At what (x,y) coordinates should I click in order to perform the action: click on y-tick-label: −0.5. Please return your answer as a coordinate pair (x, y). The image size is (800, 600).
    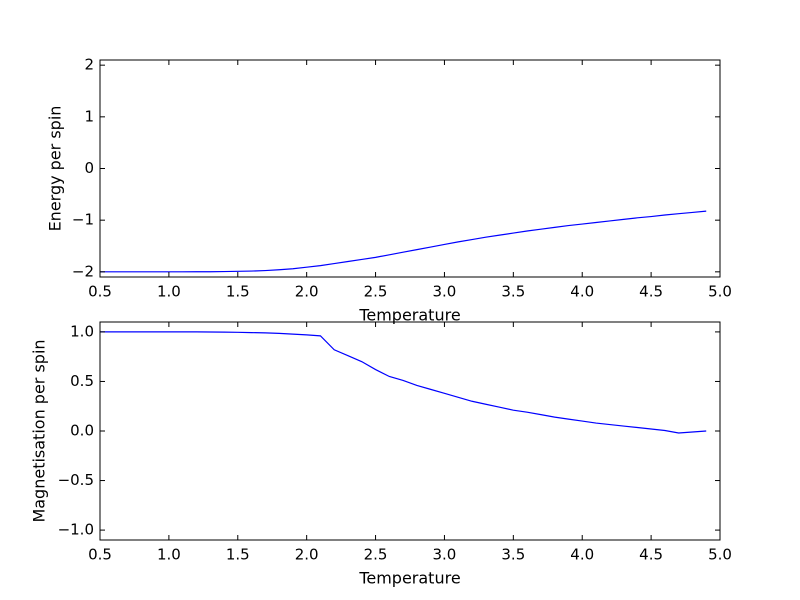
    Looking at the image, I should click on (76, 480).